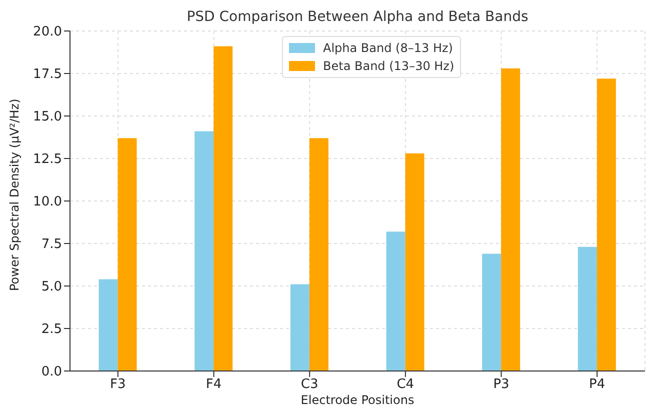 The width and height of the screenshot is (647, 406). What do you see at coordinates (309, 384) in the screenshot?
I see `x-tick-label: C3` at bounding box center [309, 384].